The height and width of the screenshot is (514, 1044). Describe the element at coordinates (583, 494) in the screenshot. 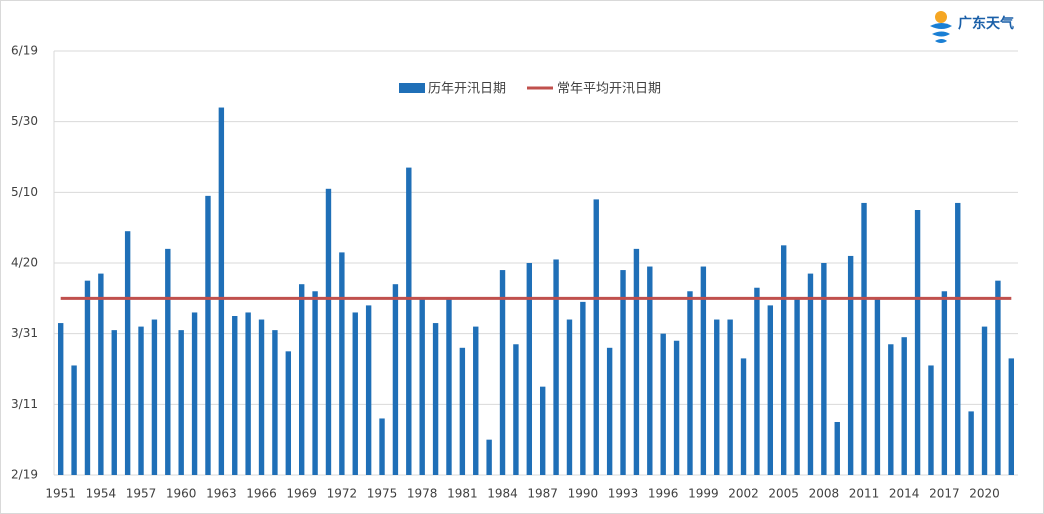

I see `x-tick-label: 1990` at that location.